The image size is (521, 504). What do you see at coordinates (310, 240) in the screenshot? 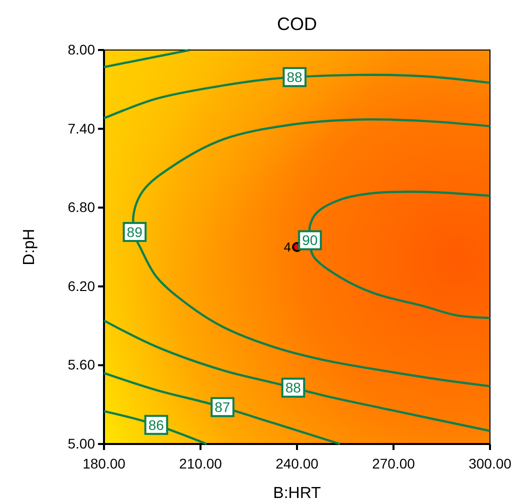
I see `series-label: 90` at bounding box center [310, 240].